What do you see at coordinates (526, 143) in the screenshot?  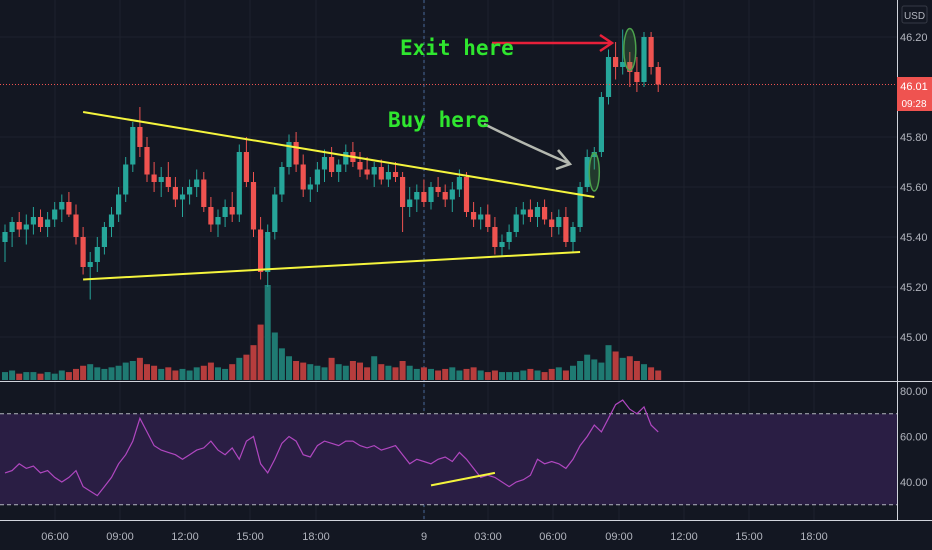 I see `buy-arrow-shaft` at bounding box center [526, 143].